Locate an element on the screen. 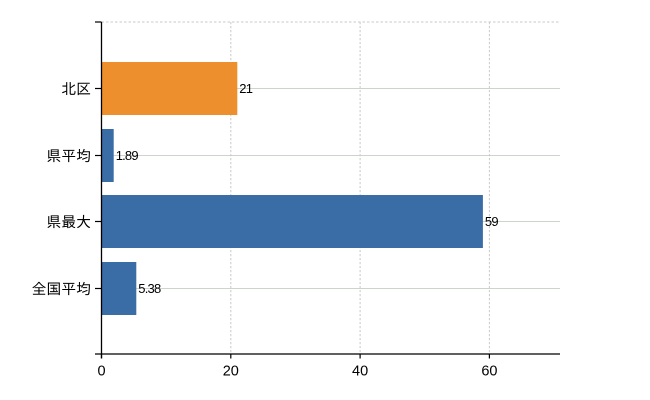 Image resolution: width=650 pixels, height=400 pixels. svg-text: 59 is located at coordinates (491, 221).